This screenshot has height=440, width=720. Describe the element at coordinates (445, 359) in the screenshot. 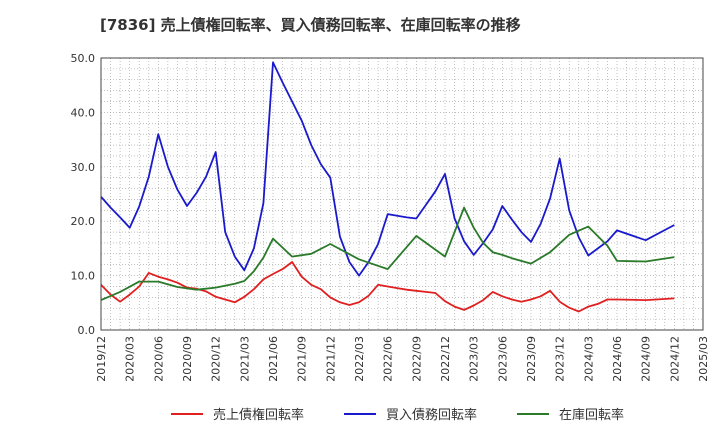

I see `x-tick-label: 2022/12` at that location.